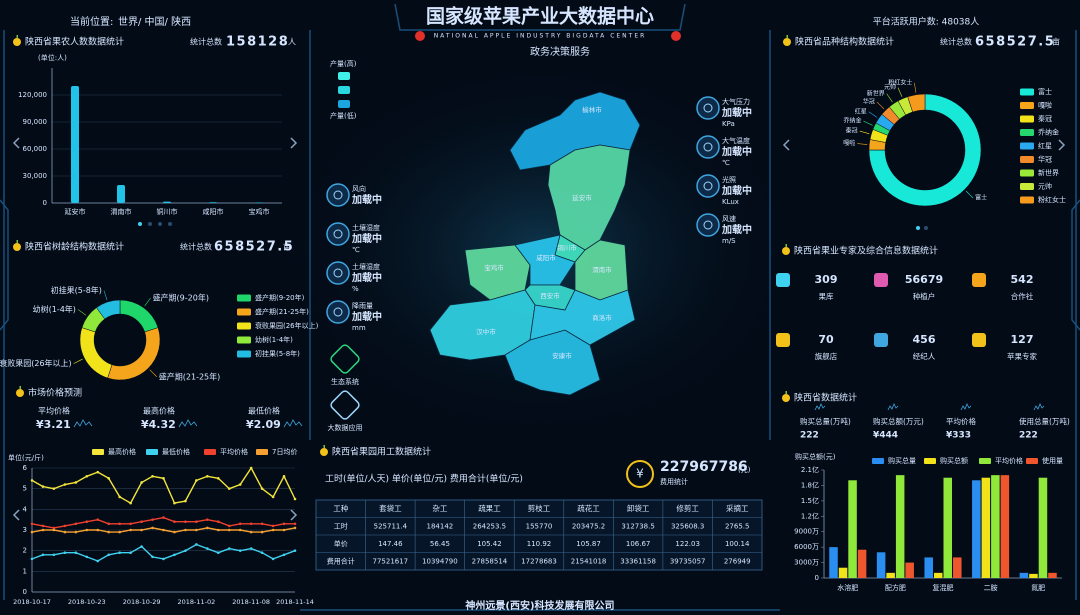 The height and width of the screenshot is (615, 1080). What do you see at coordinates (440, 561) in the screenshot?
I see `table-cell: 10394790` at bounding box center [440, 561].